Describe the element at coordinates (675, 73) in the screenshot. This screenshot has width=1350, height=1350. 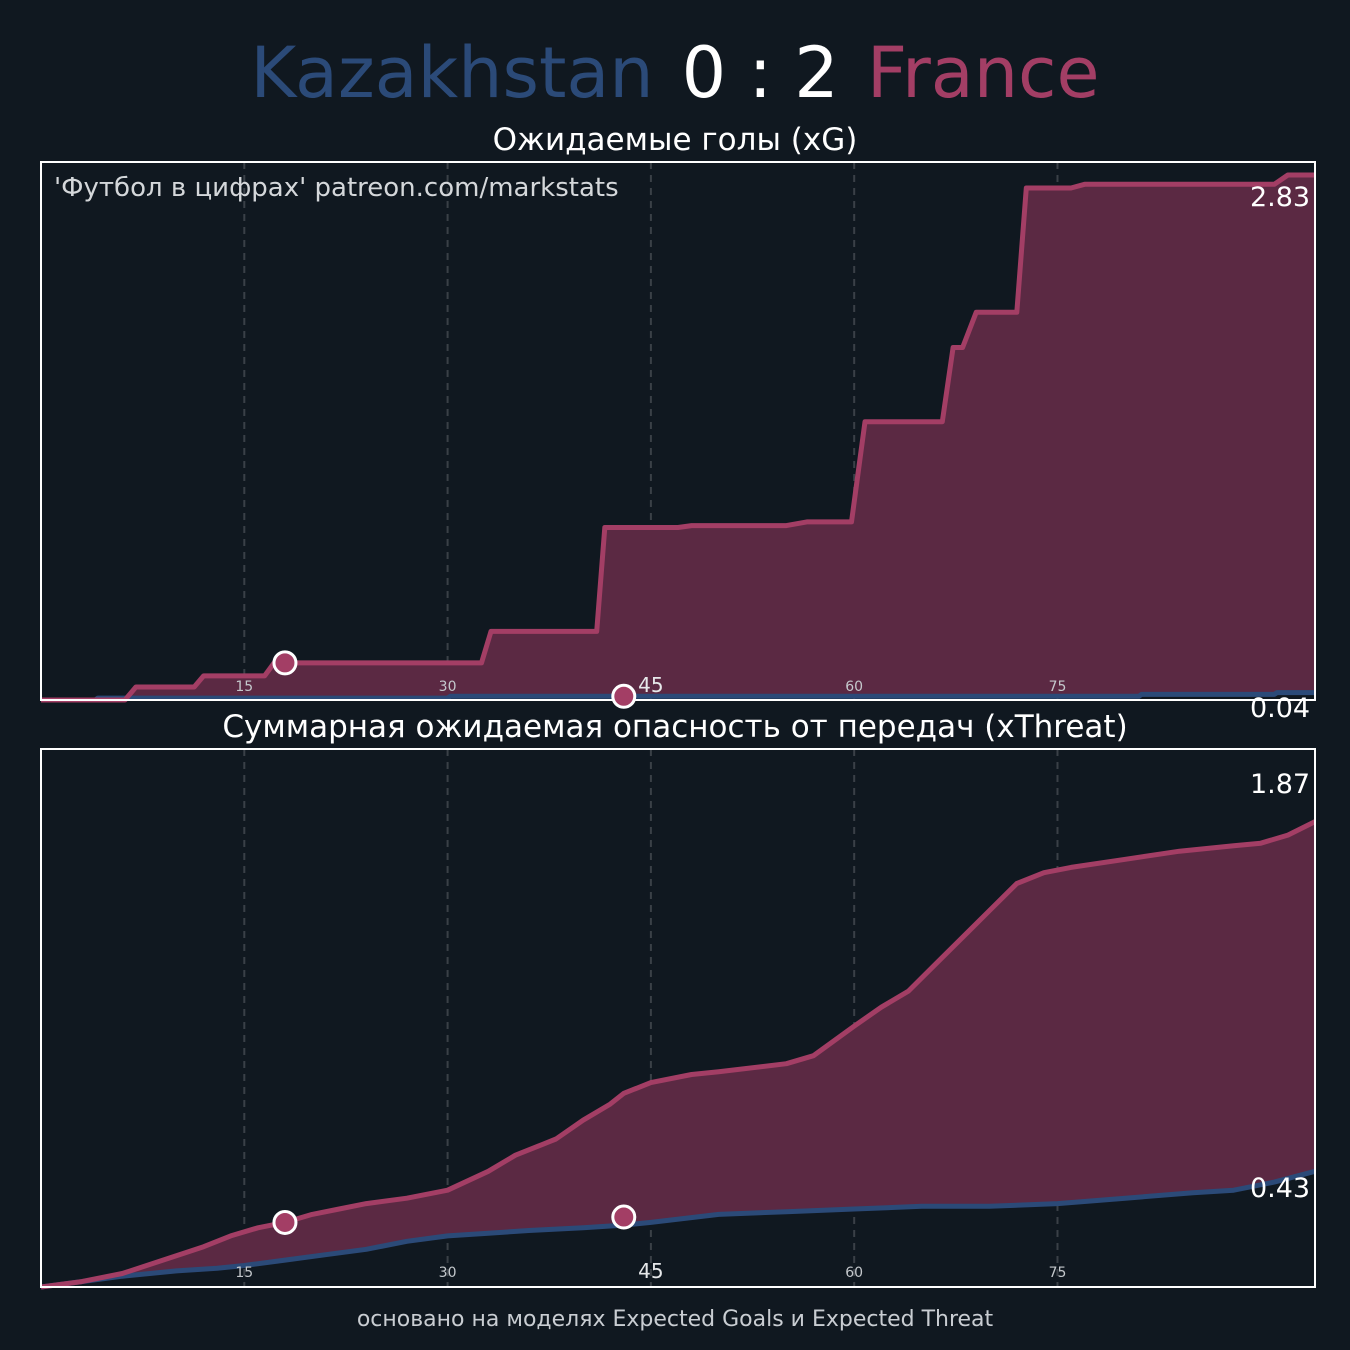
I see `match-header: Kazakhstan 0 : 2 France` at that location.